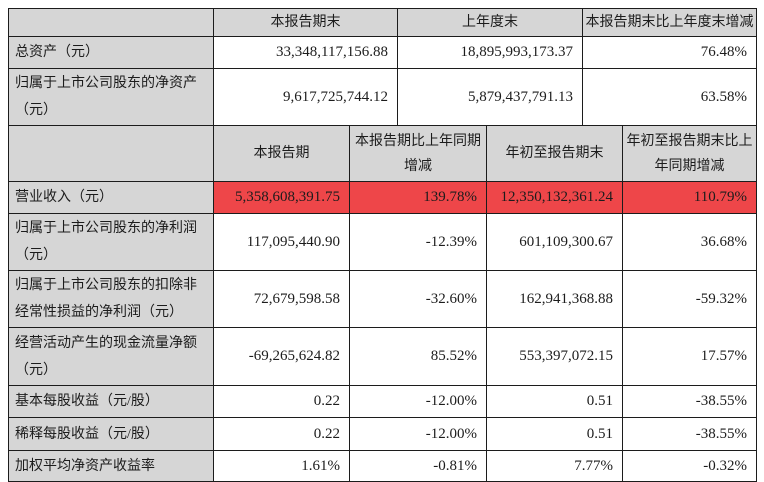 This screenshot has width=764, height=482. I want to click on value-cell: 72,679,598.58, so click(281, 299).